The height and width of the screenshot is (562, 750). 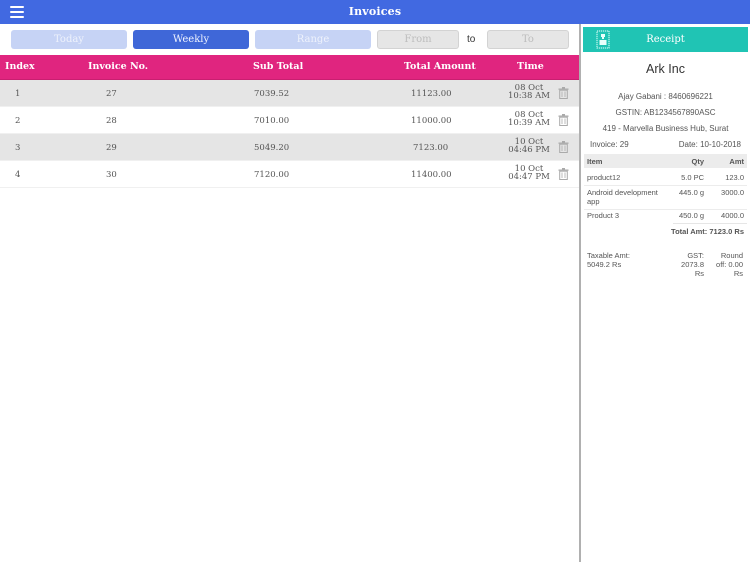 What do you see at coordinates (272, 94) in the screenshot?
I see `row-sub-total: 7039.52` at bounding box center [272, 94].